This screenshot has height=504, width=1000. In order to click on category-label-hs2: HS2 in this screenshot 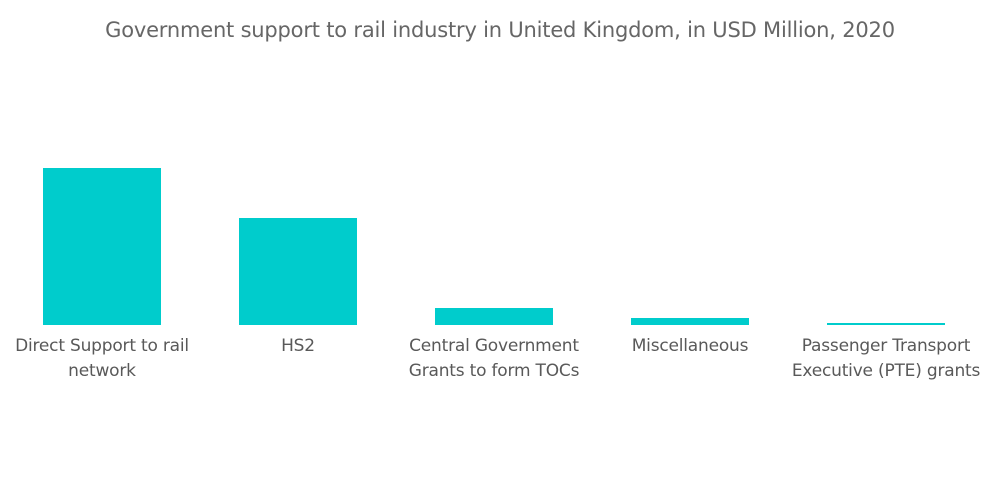, I will do `click(298, 346)`.